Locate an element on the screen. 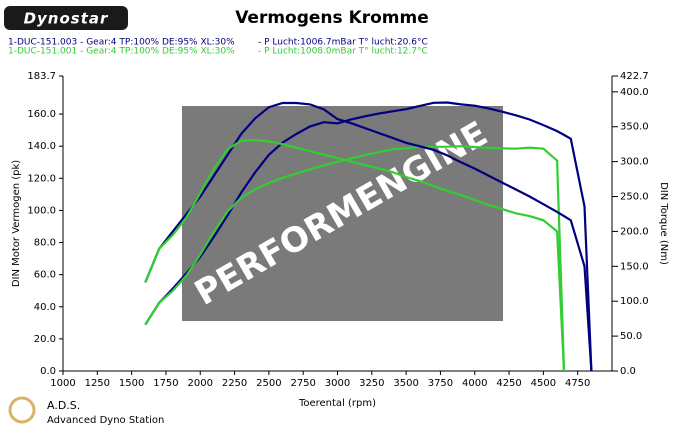  y2-tick-label: 200.0 is located at coordinates (634, 231).